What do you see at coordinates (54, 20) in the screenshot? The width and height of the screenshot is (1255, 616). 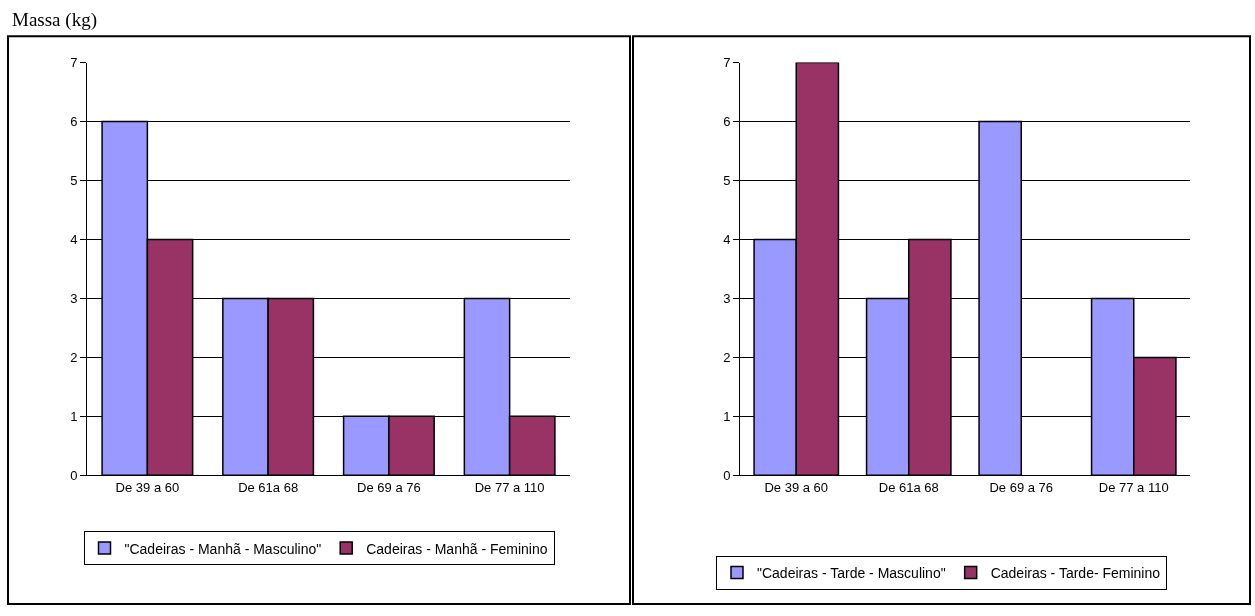 I see `text: Massa (kg)` at bounding box center [54, 20].